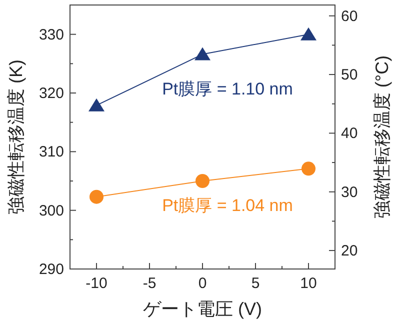 Image resolution: width=400 pixels, height=320 pixels. Describe the element at coordinates (349, 192) in the screenshot. I see `y2-tick-label: 30` at that location.